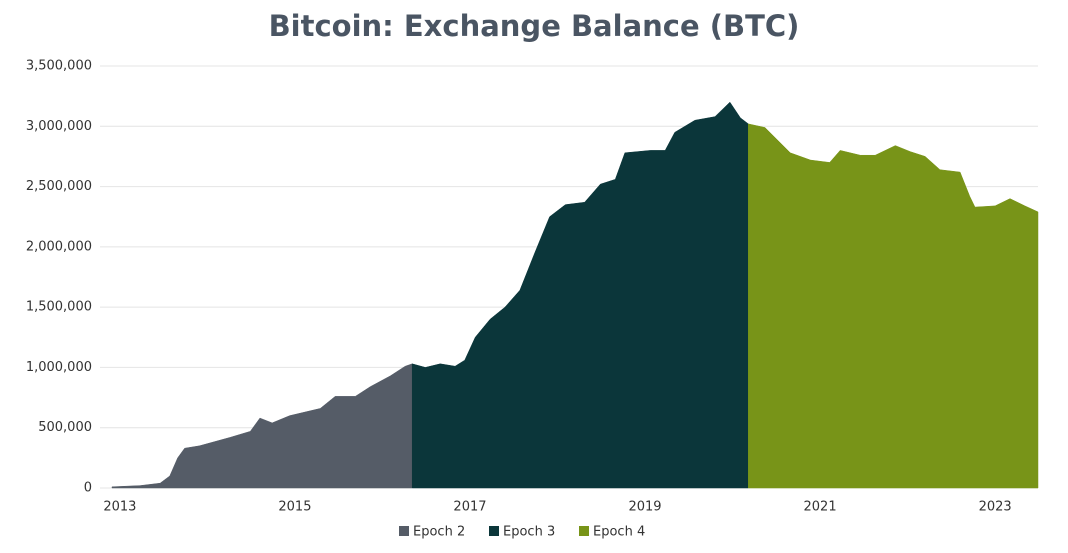 The width and height of the screenshot is (1068, 553). I want to click on chart-title: Bitcoin: Exchange Balance (BTC), so click(534, 26).